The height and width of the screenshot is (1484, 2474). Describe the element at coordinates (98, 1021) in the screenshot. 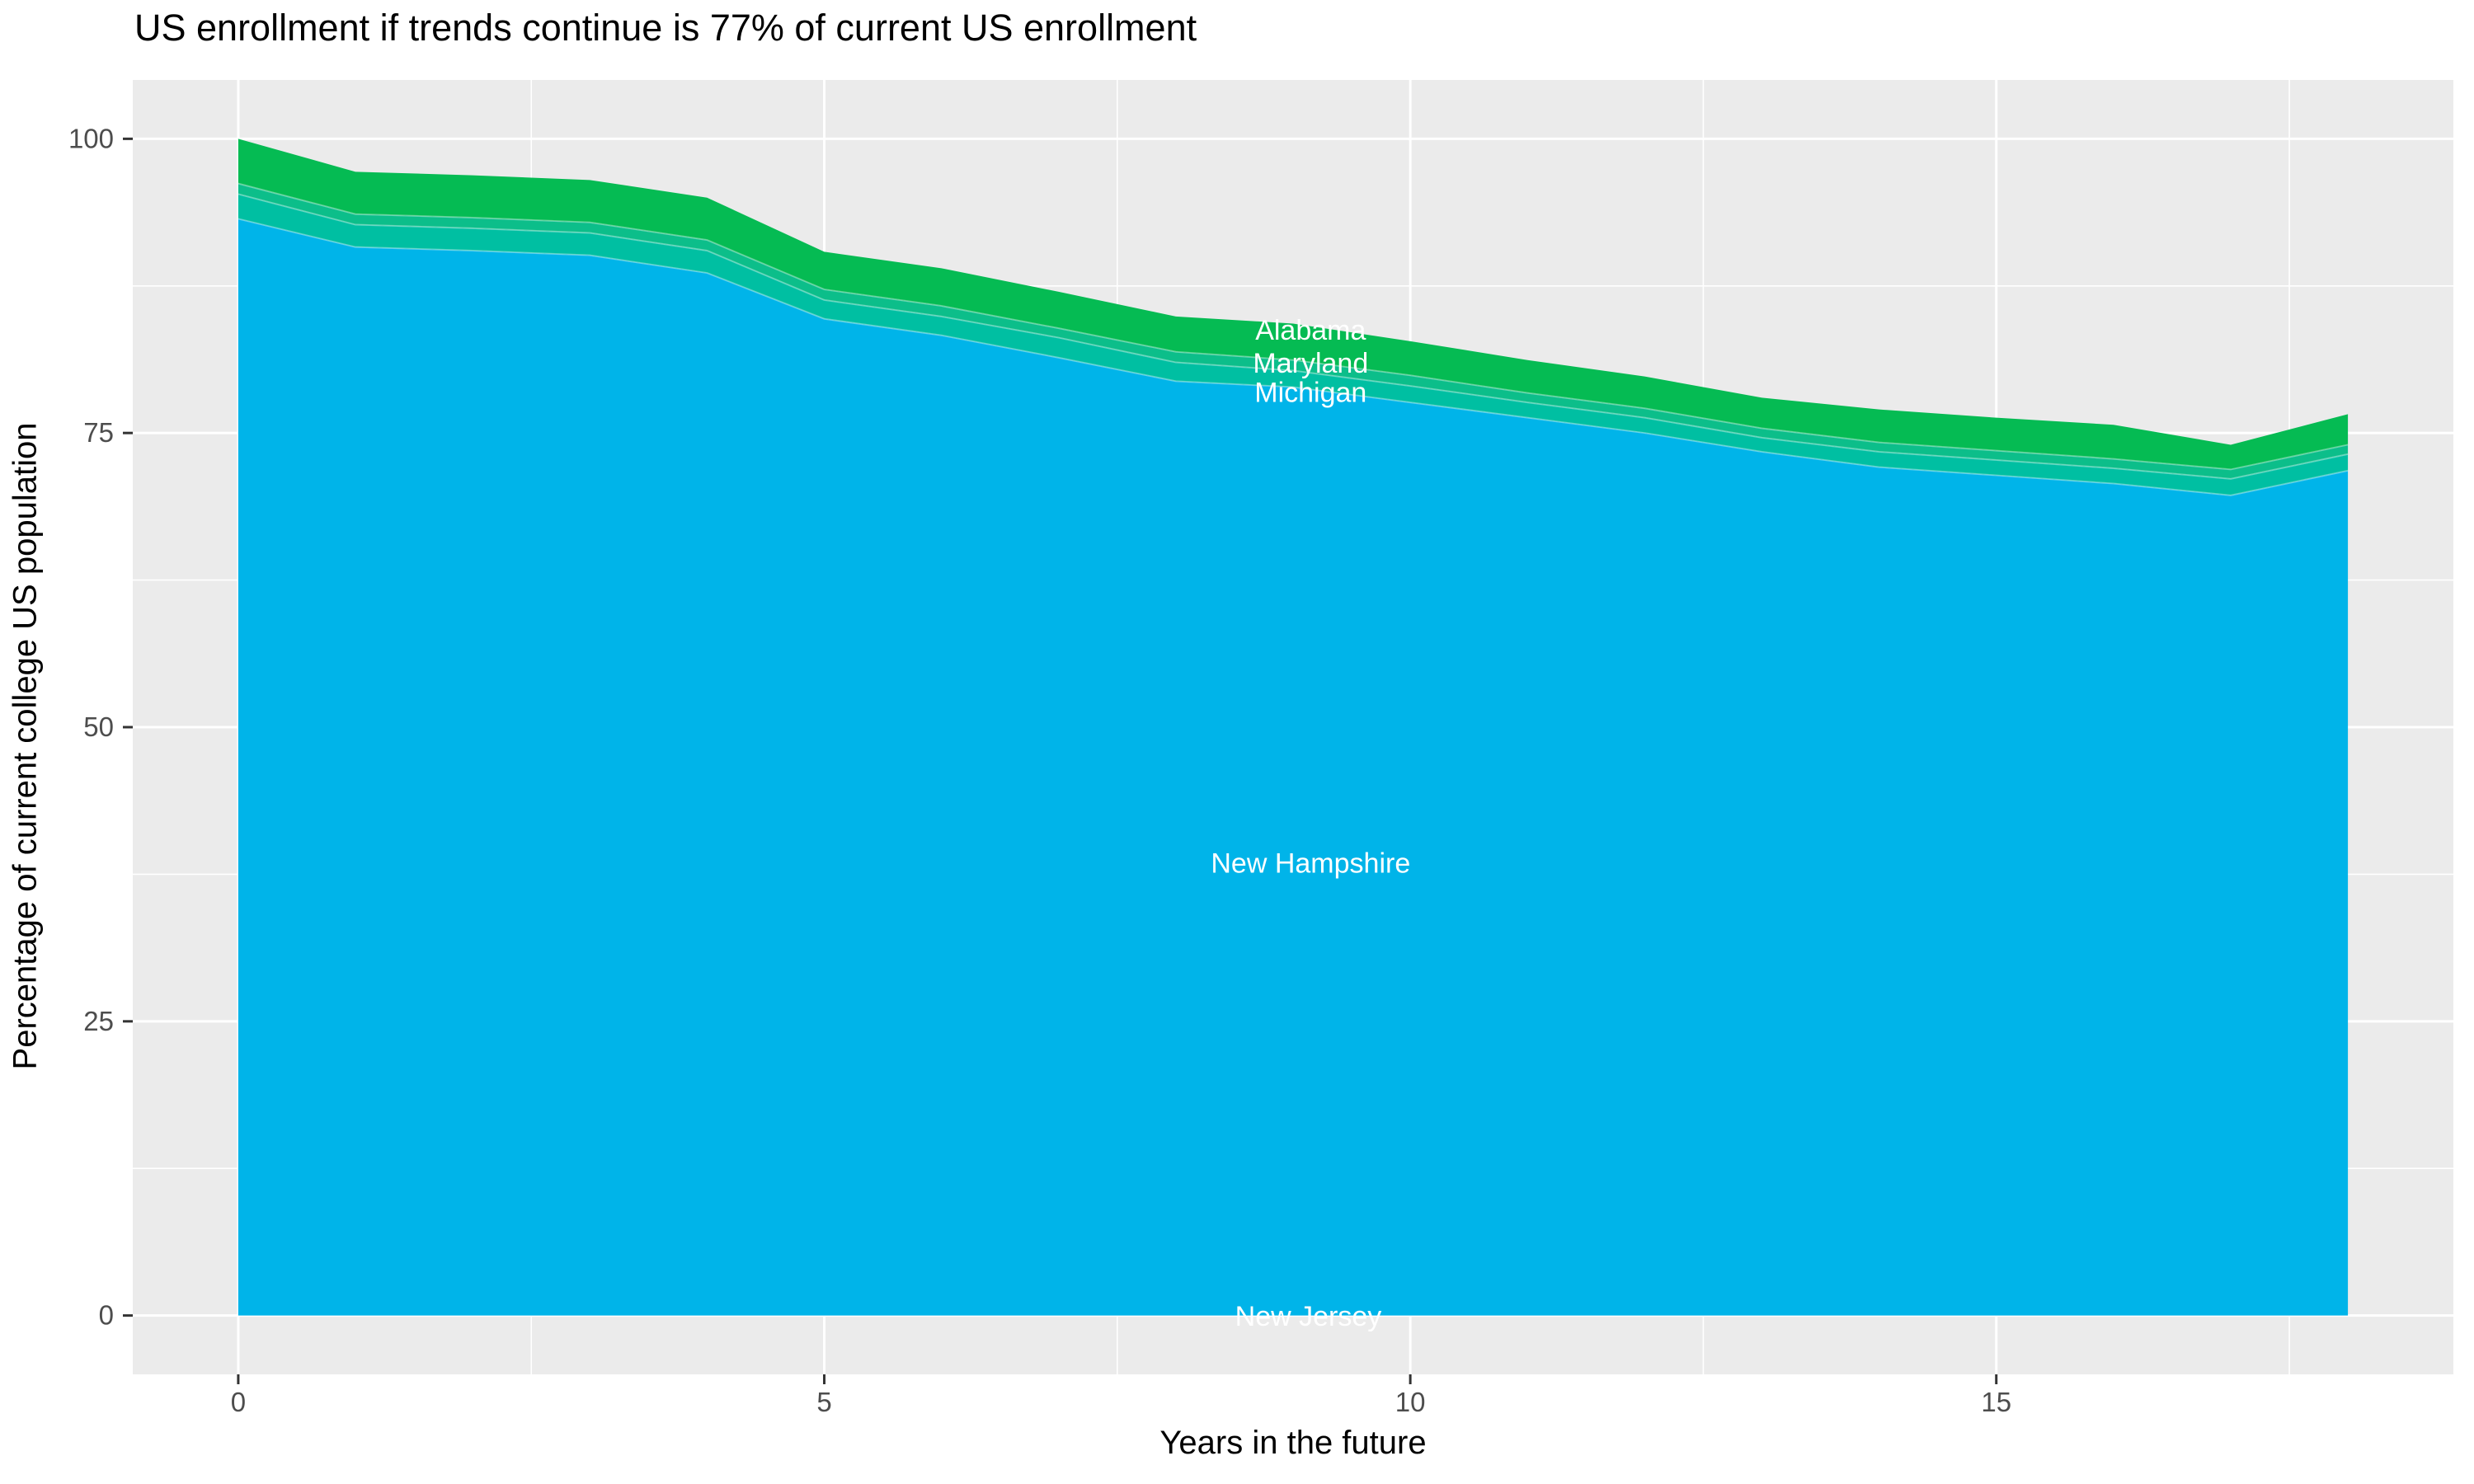

I see `y-tick-label: 25` at that location.